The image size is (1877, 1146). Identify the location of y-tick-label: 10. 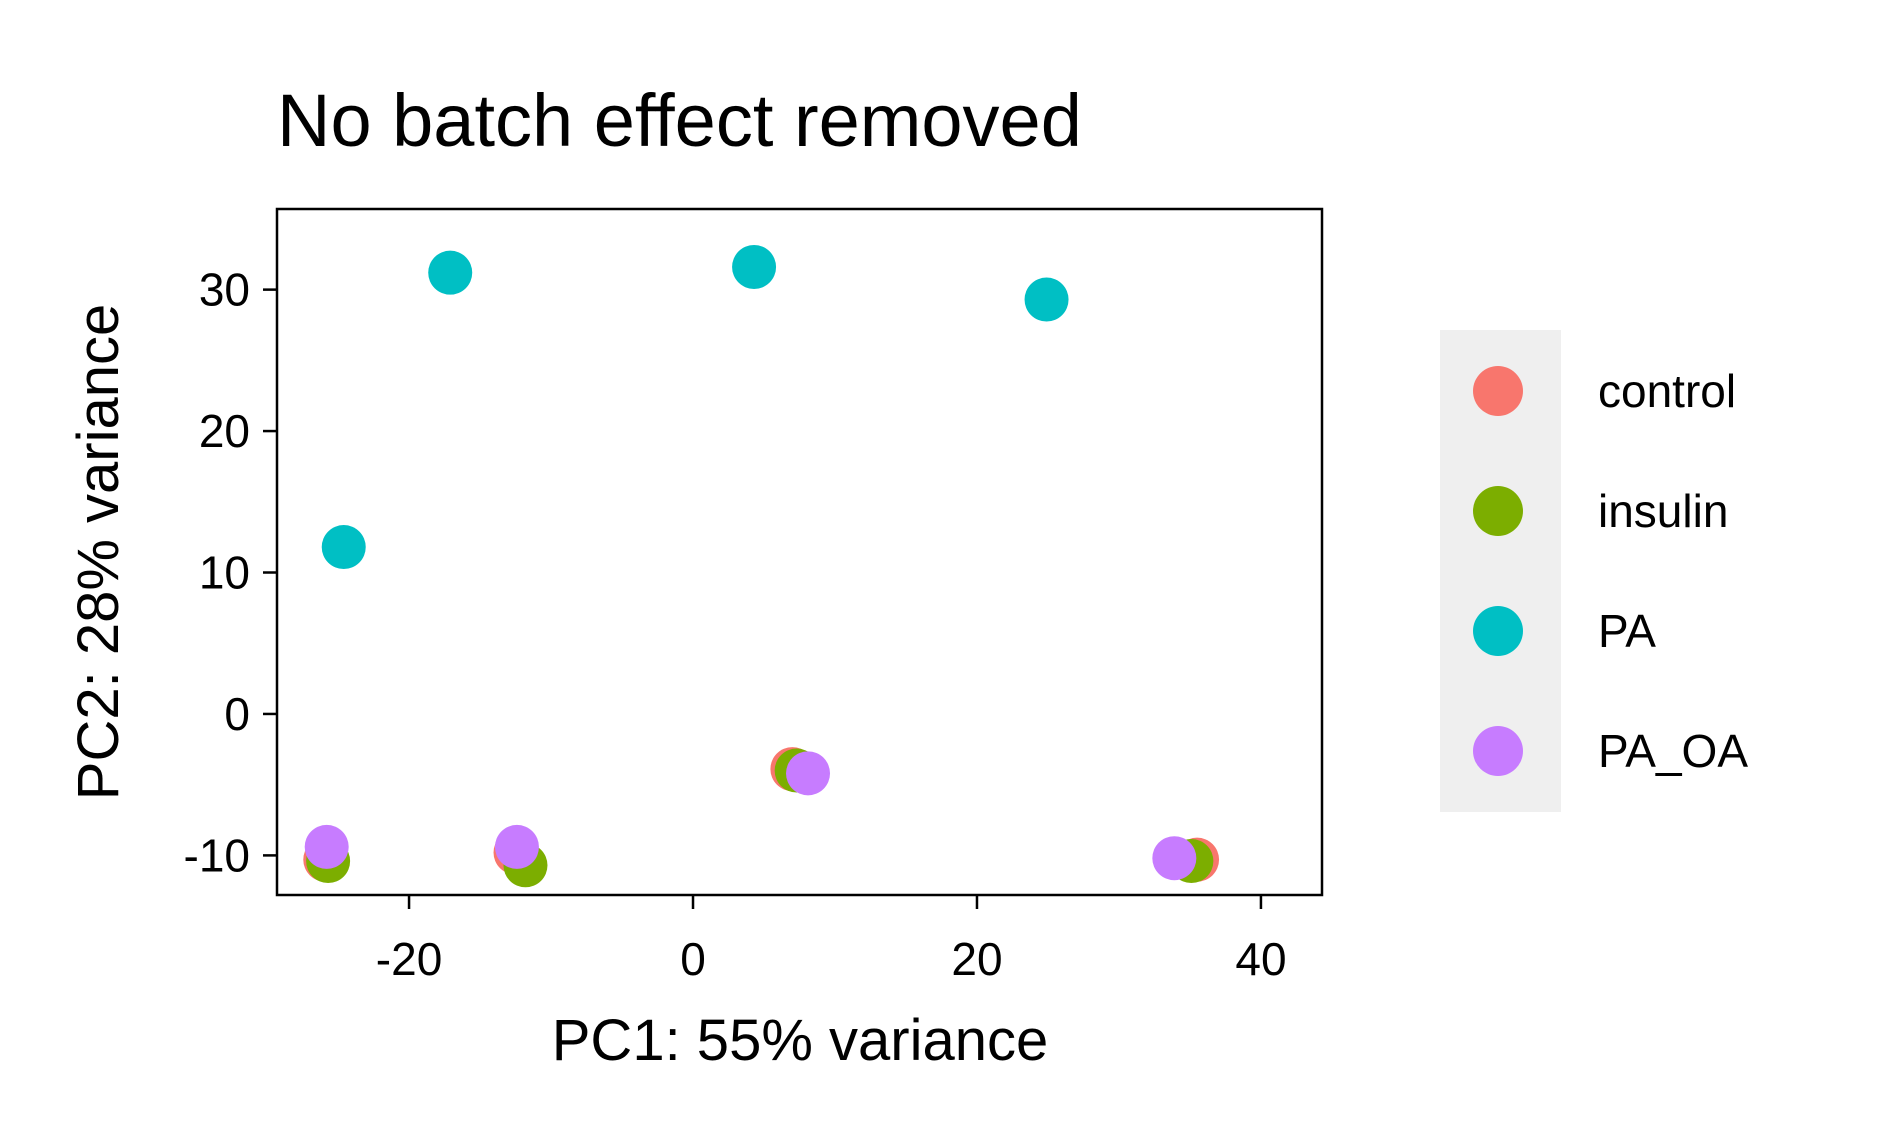
(224, 573).